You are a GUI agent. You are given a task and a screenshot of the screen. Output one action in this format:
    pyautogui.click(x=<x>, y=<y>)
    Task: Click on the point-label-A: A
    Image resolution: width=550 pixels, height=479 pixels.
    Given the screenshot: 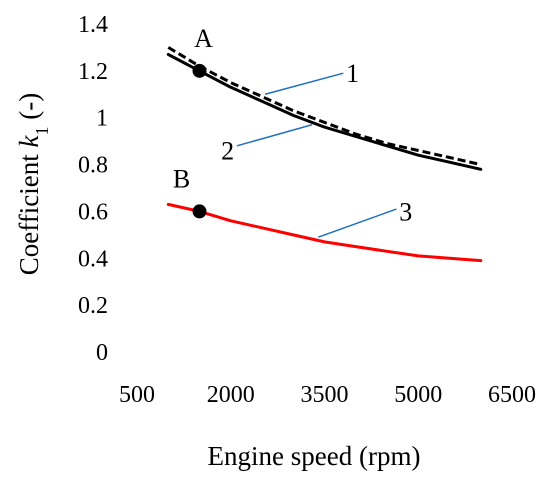 What is the action you would take?
    pyautogui.click(x=203, y=38)
    